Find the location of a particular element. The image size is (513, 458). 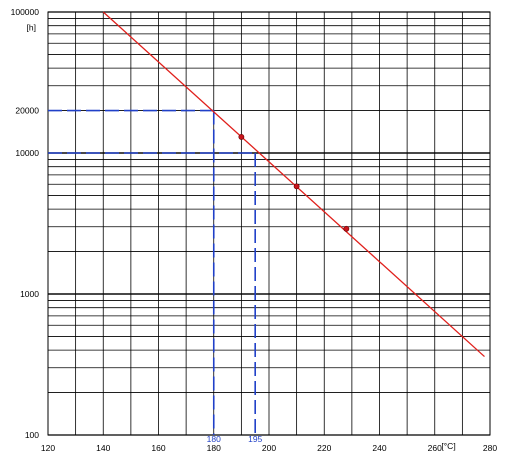

y-tick-labels: 100 1000 10000 20000 100000 is located at coordinates (25, 223).